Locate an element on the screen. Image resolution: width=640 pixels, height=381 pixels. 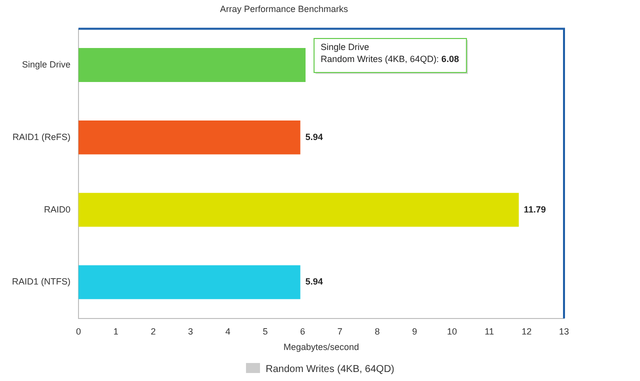
y-tick-label: RAID1 (ReFS) is located at coordinates (41, 137).